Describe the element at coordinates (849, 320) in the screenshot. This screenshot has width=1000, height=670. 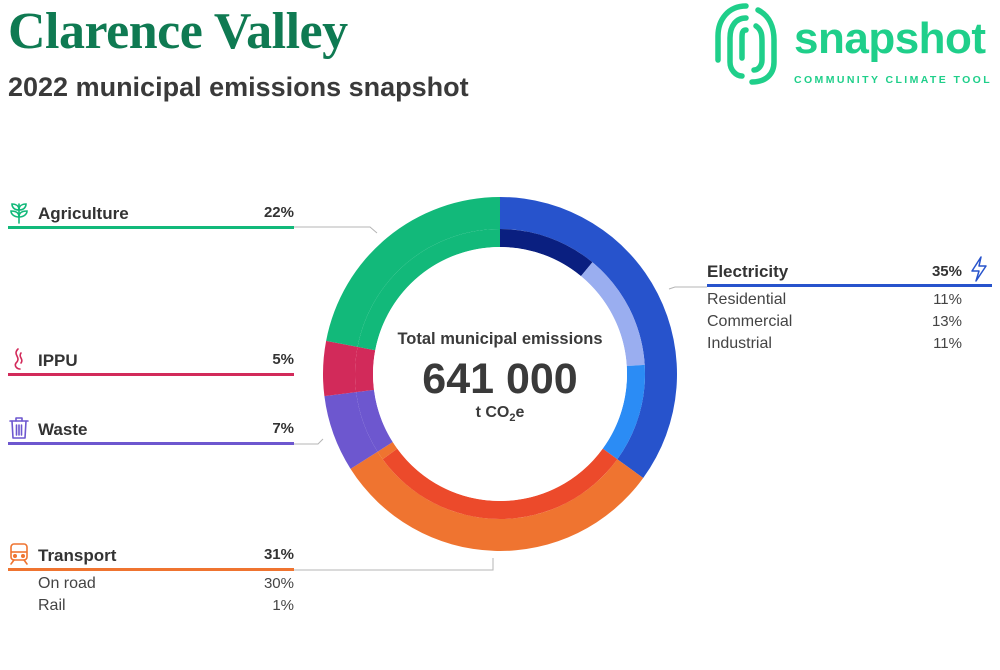
I see `subcategory-row: Commercial 13%` at that location.